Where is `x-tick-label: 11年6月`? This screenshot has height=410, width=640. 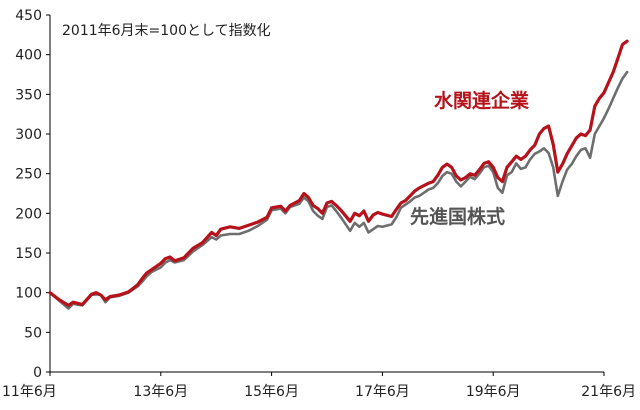
x-tick-label: 11年6月 is located at coordinates (29, 392).